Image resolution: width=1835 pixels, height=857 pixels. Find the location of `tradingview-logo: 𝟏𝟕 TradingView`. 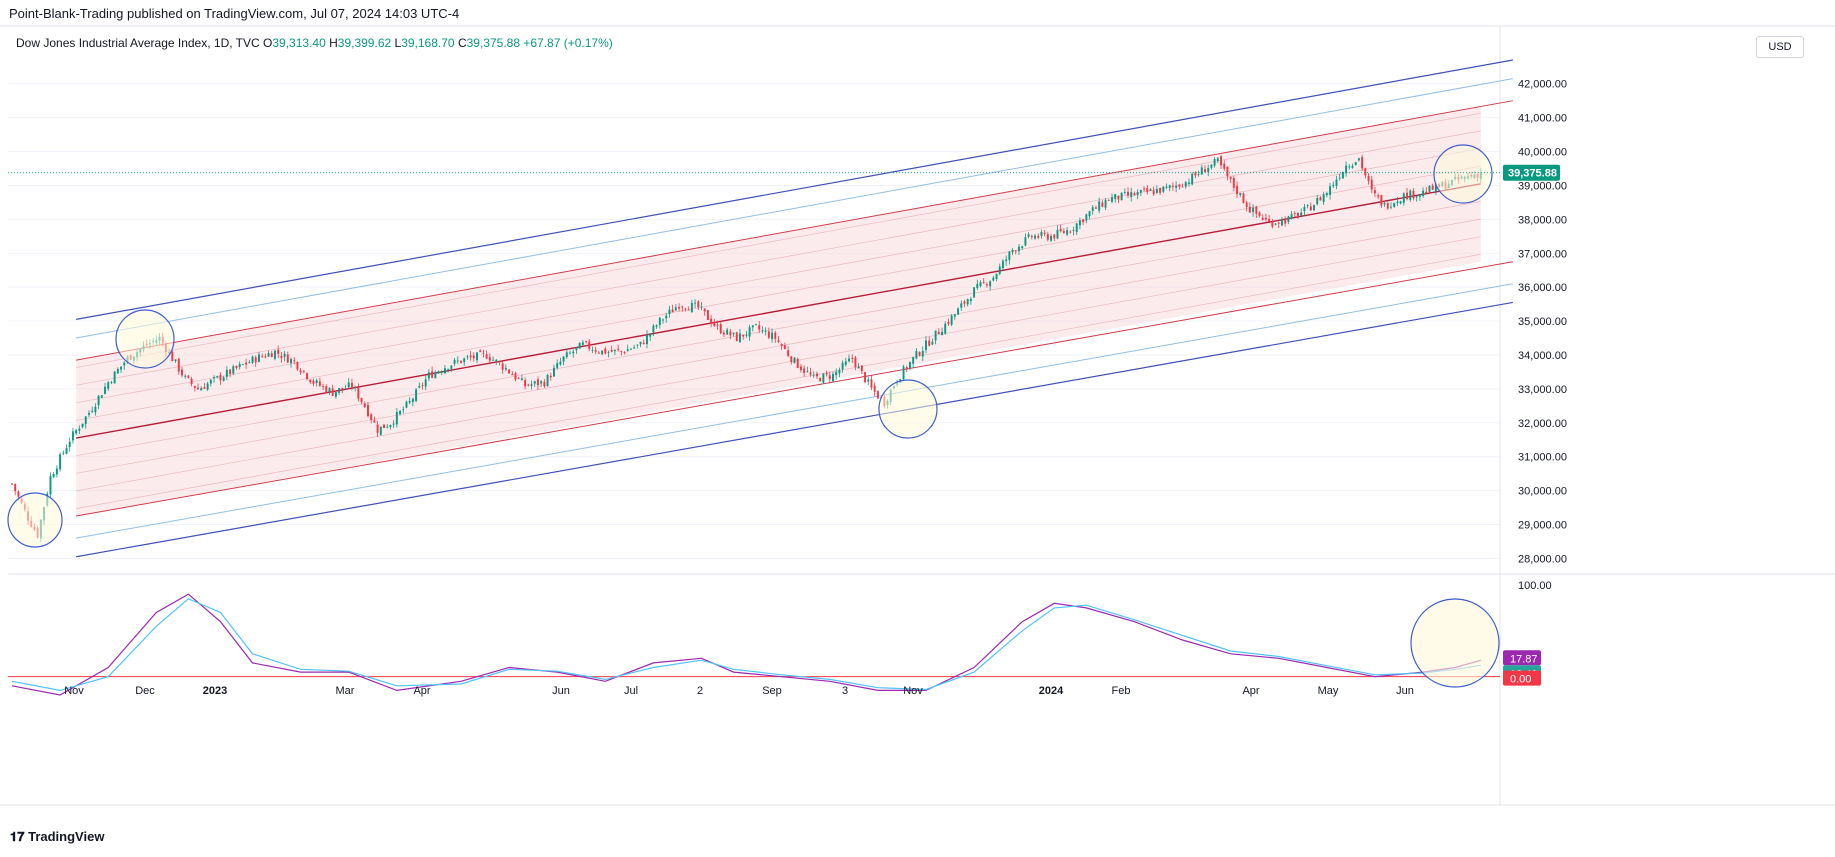

tradingview-logo: 𝟏𝟕 TradingView is located at coordinates (57, 837).